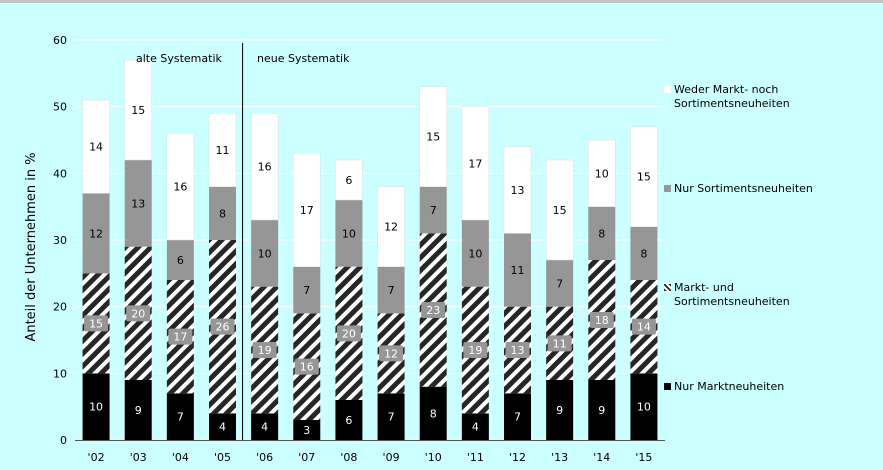  Describe the element at coordinates (60, 107) in the screenshot. I see `y-tick-label: 50` at that location.